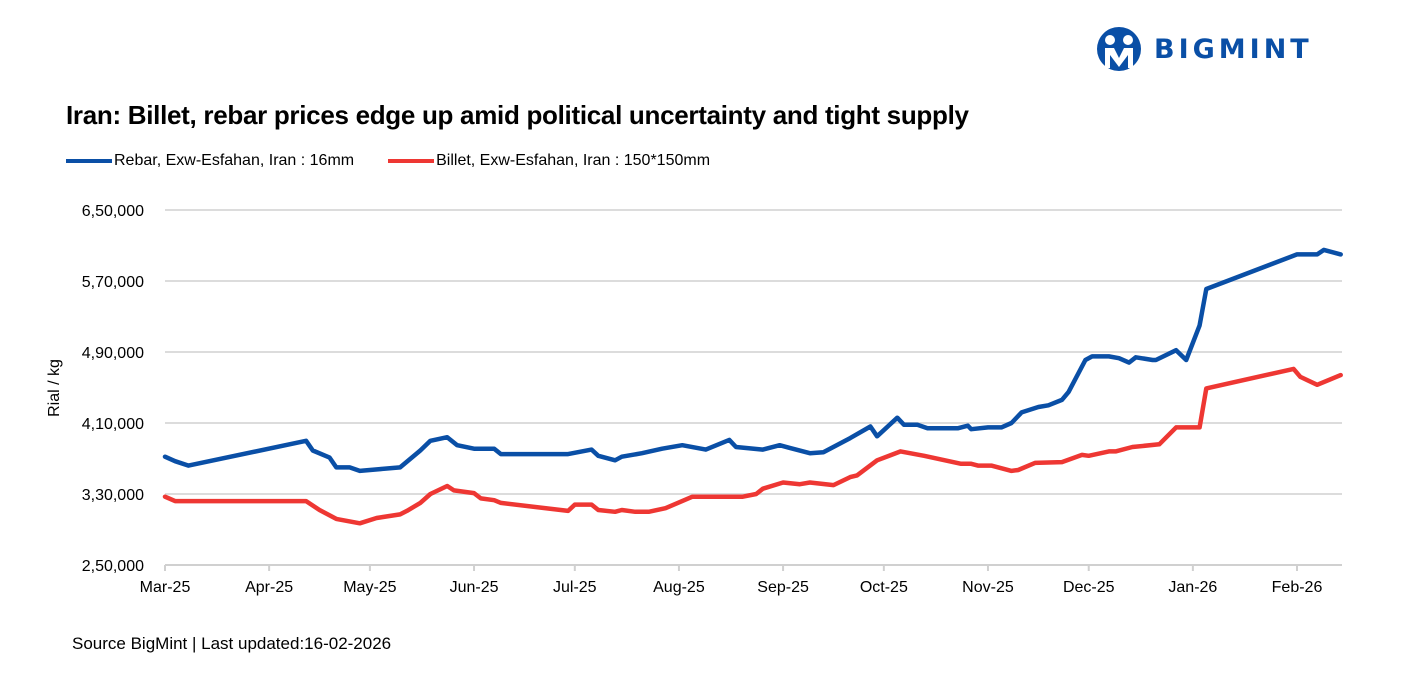  I want to click on logo-text: BIGMINT, so click(1233, 49).